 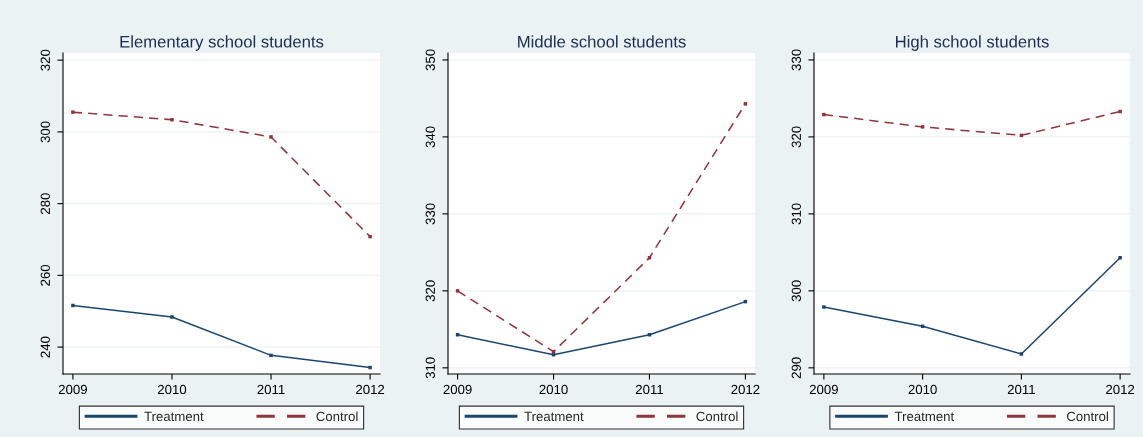 I want to click on y-tick-label: 340, so click(x=430, y=137).